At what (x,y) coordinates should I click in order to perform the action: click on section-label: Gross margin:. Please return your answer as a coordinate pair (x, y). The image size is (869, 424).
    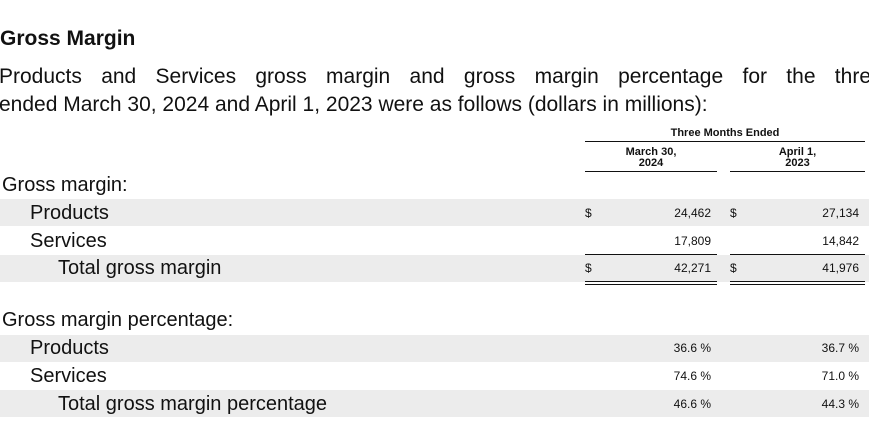
    Looking at the image, I should click on (65, 185).